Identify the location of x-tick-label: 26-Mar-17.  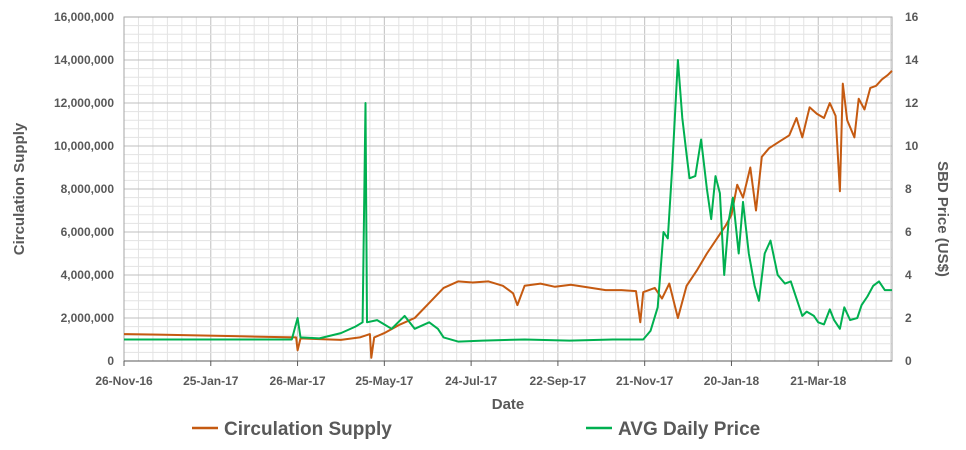
(298, 381).